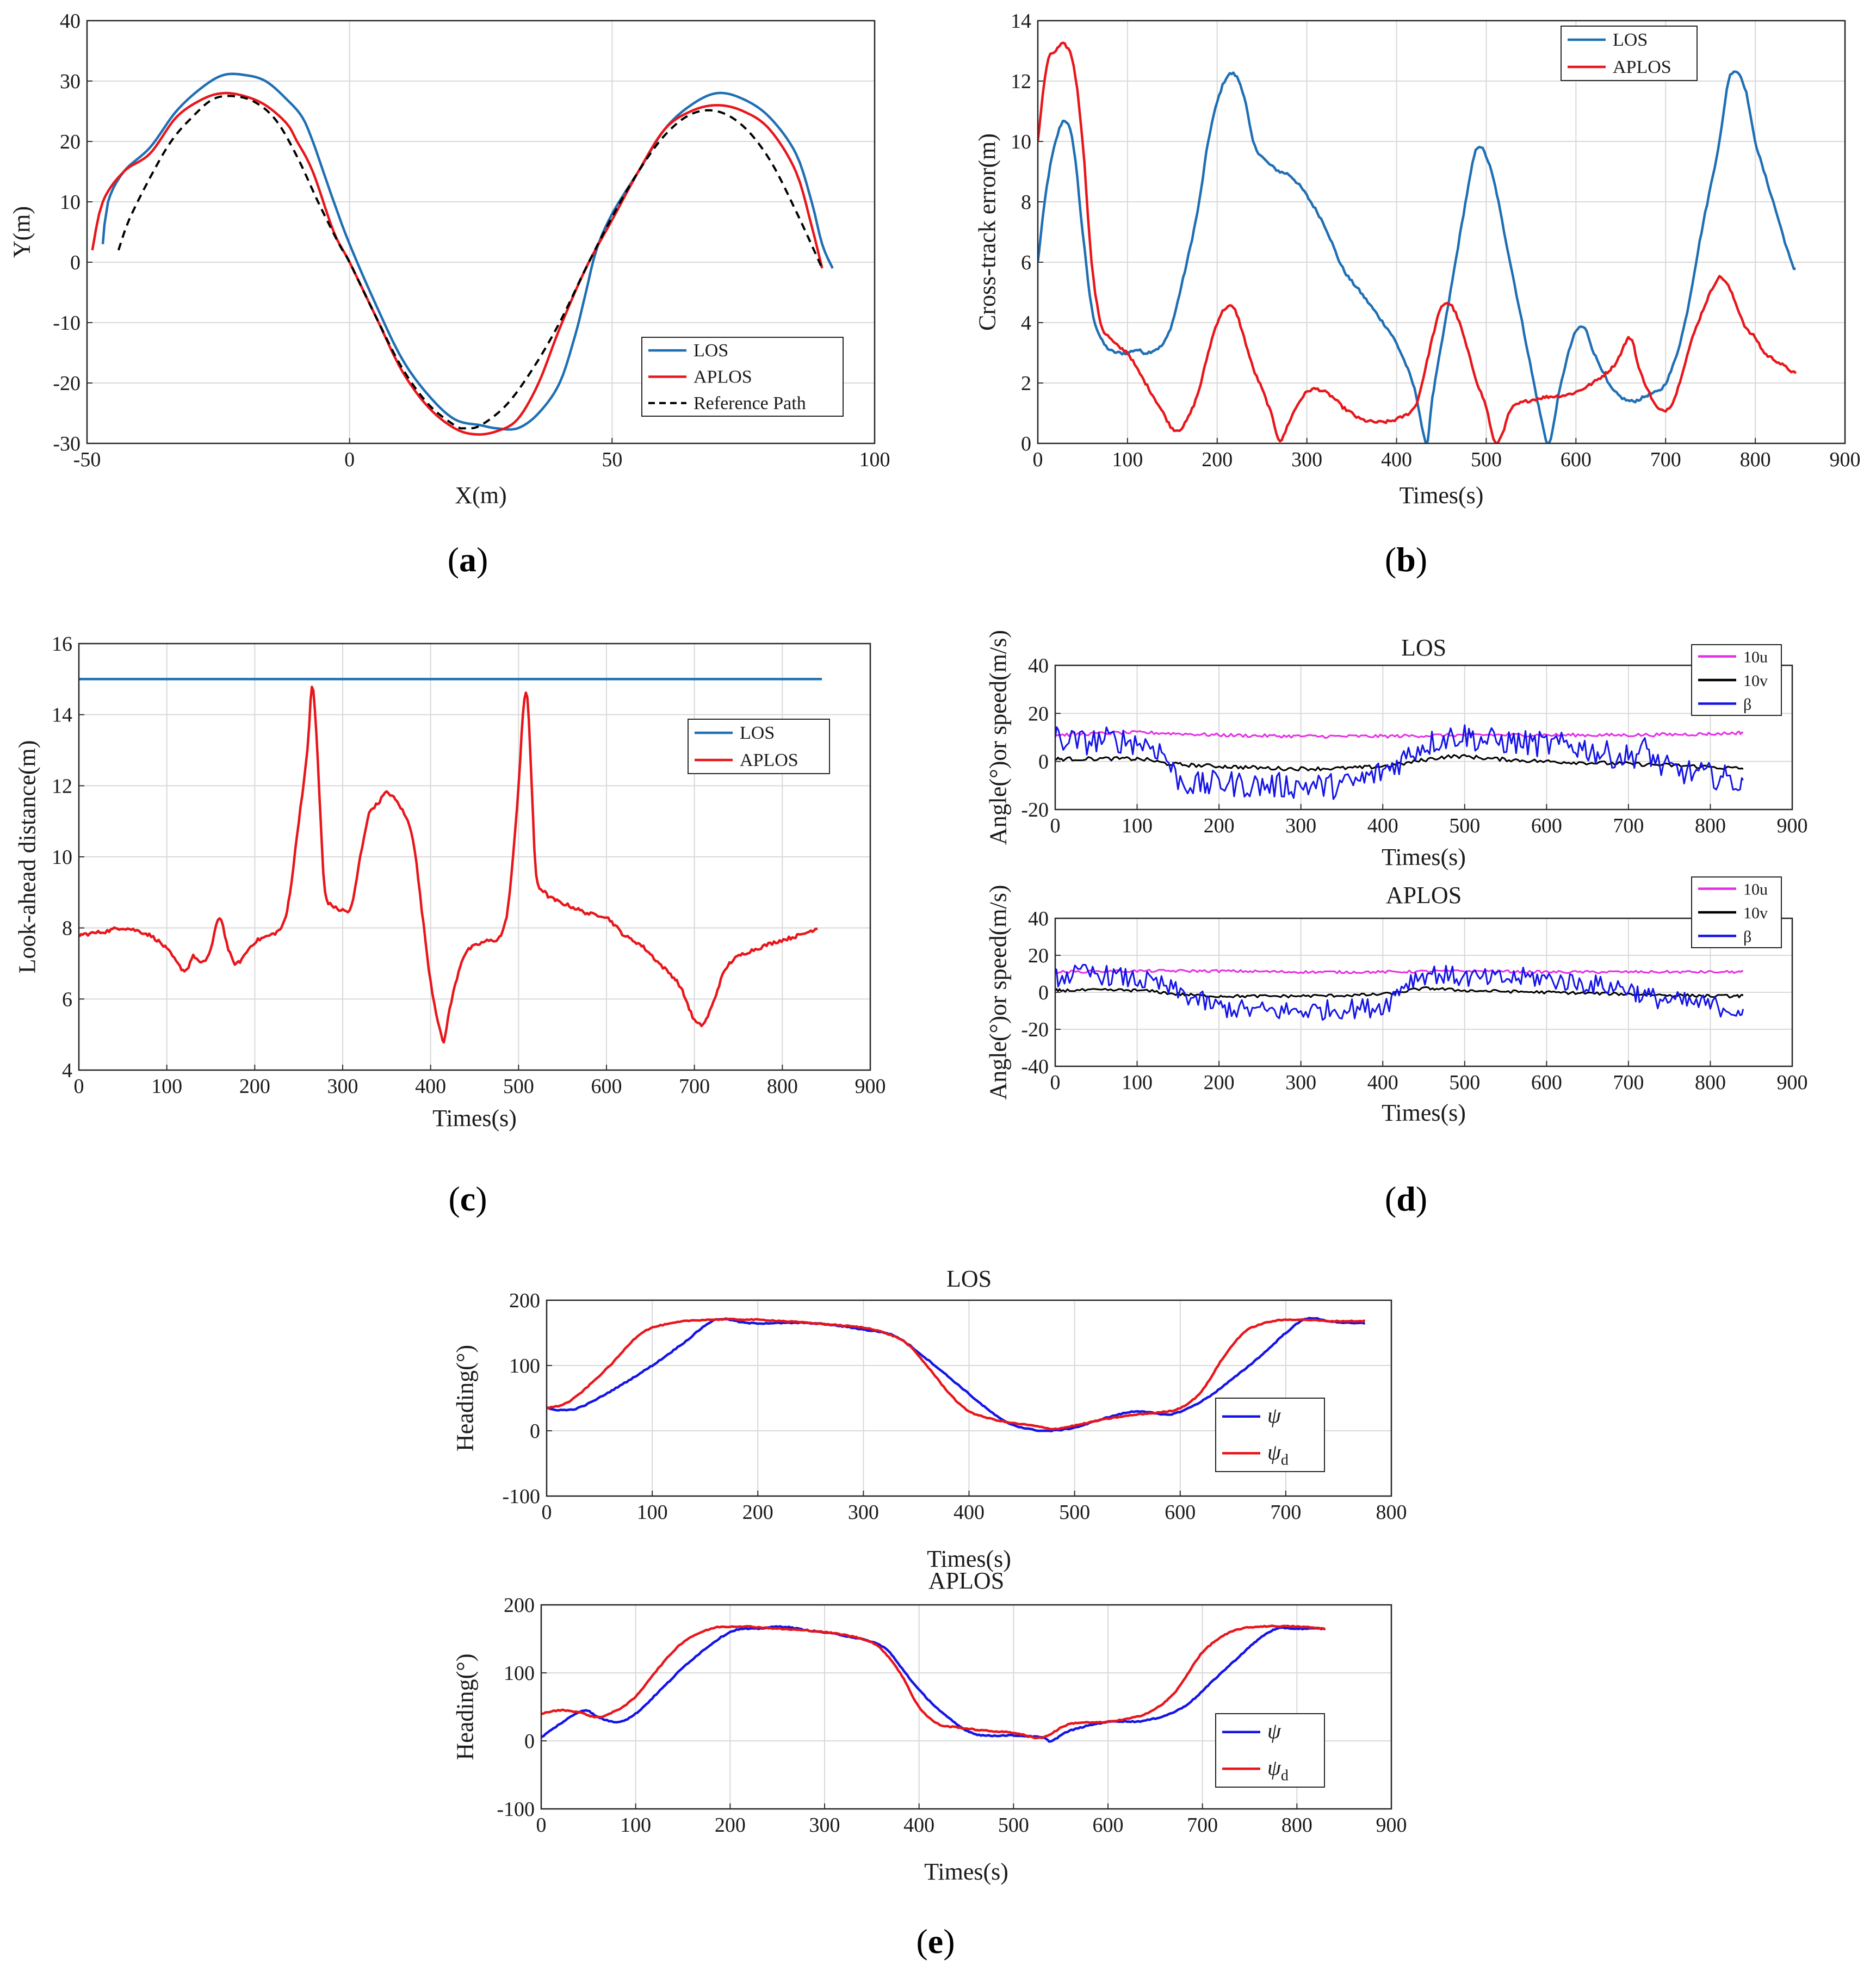 This screenshot has width=1876, height=1971. I want to click on x-axis-label: X(m), so click(480, 495).